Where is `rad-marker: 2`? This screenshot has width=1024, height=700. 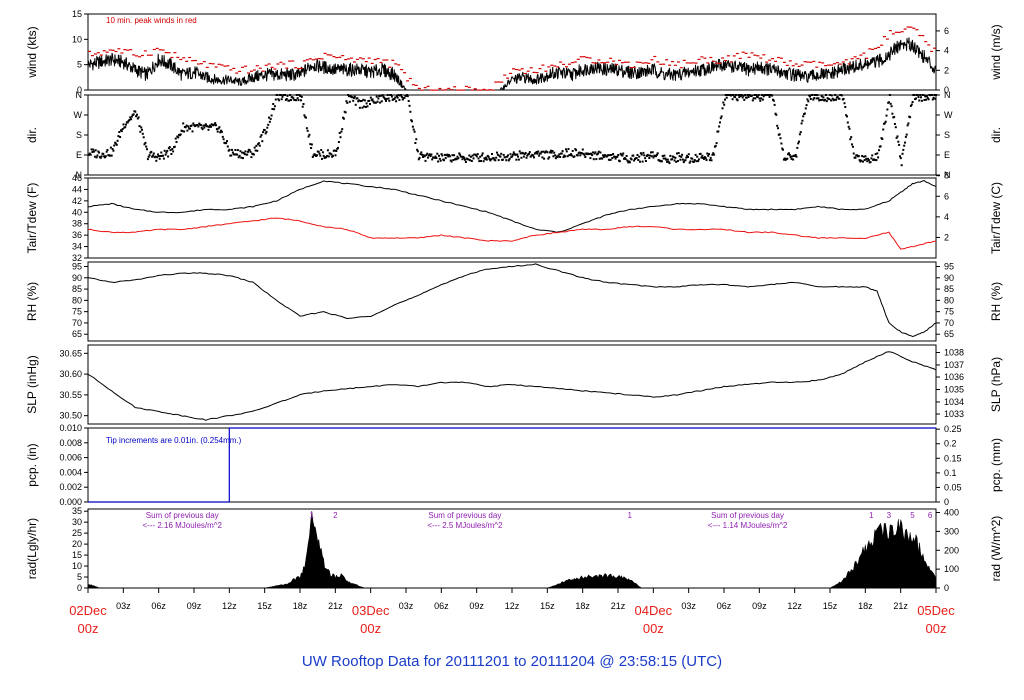
rad-marker: 2 is located at coordinates (335, 515).